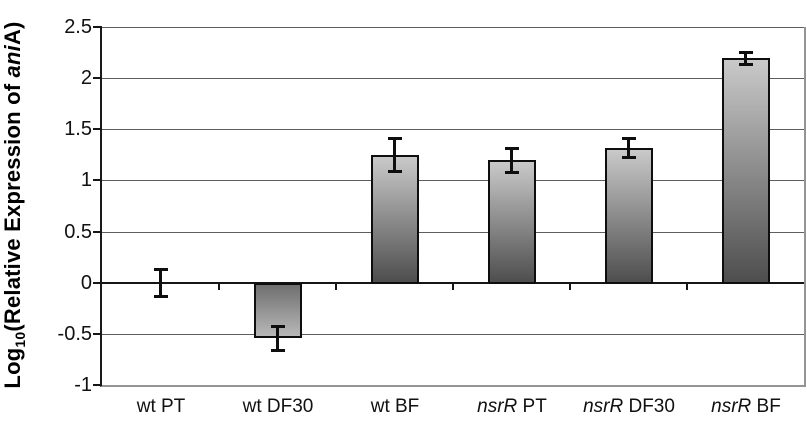  I want to click on y-axis-tick-label: -1, so click(83, 385).